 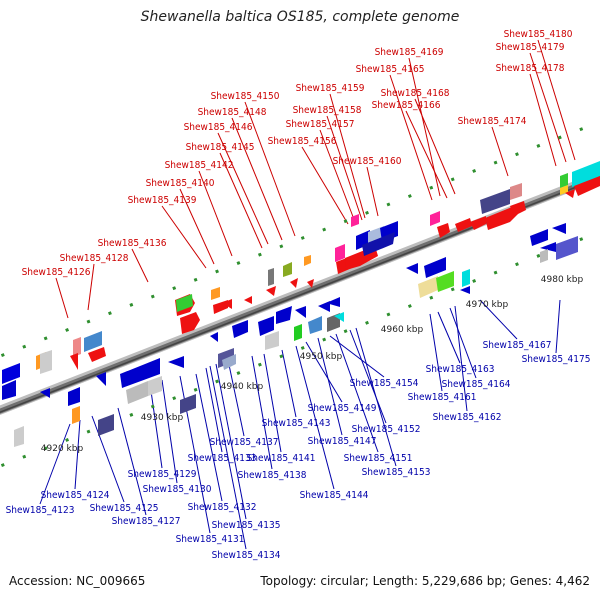 What do you see at coordinates (40, 510) in the screenshot?
I see `gene-label: Shew185_4123` at bounding box center [40, 510].